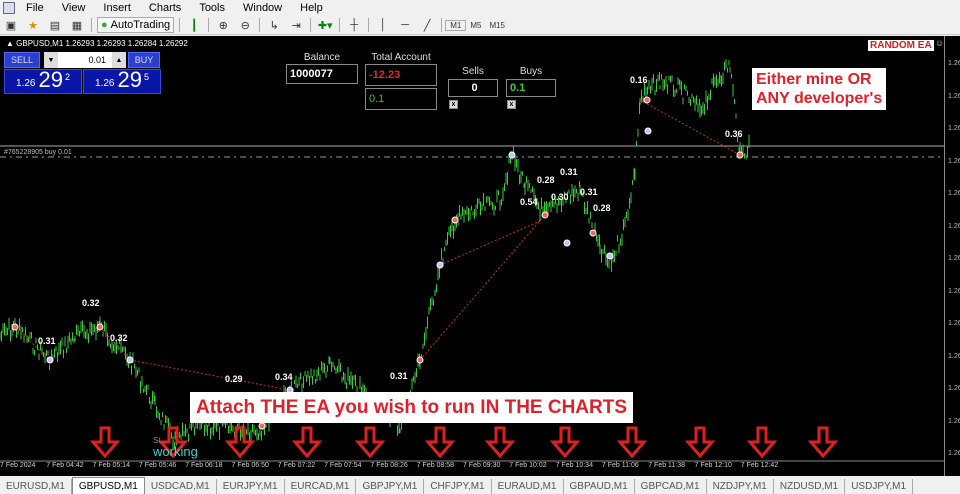  Describe the element at coordinates (740, 486) in the screenshot. I see `tab-nzdjpy-m1: NZDJPY,M1` at that location.